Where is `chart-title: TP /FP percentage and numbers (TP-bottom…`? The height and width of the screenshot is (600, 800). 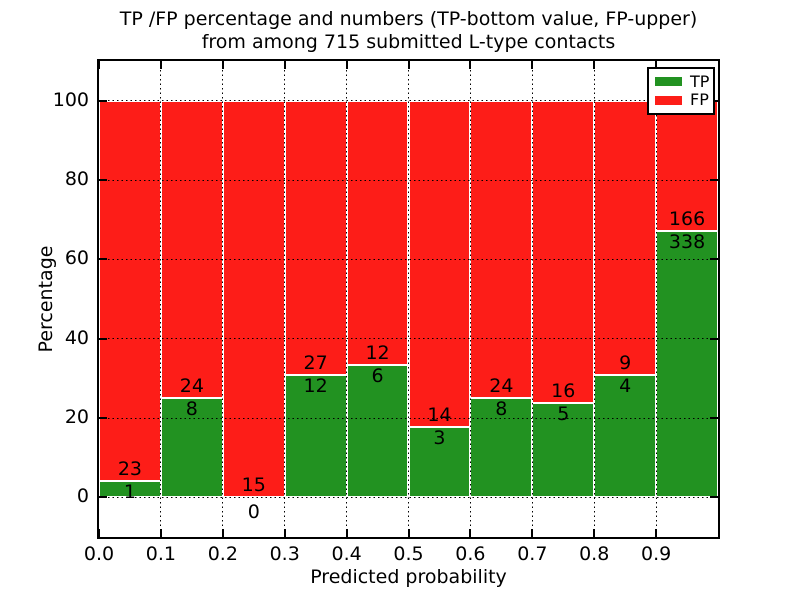 chart-title: TP /FP percentage and numbers (TP-bottom… is located at coordinates (408, 31).